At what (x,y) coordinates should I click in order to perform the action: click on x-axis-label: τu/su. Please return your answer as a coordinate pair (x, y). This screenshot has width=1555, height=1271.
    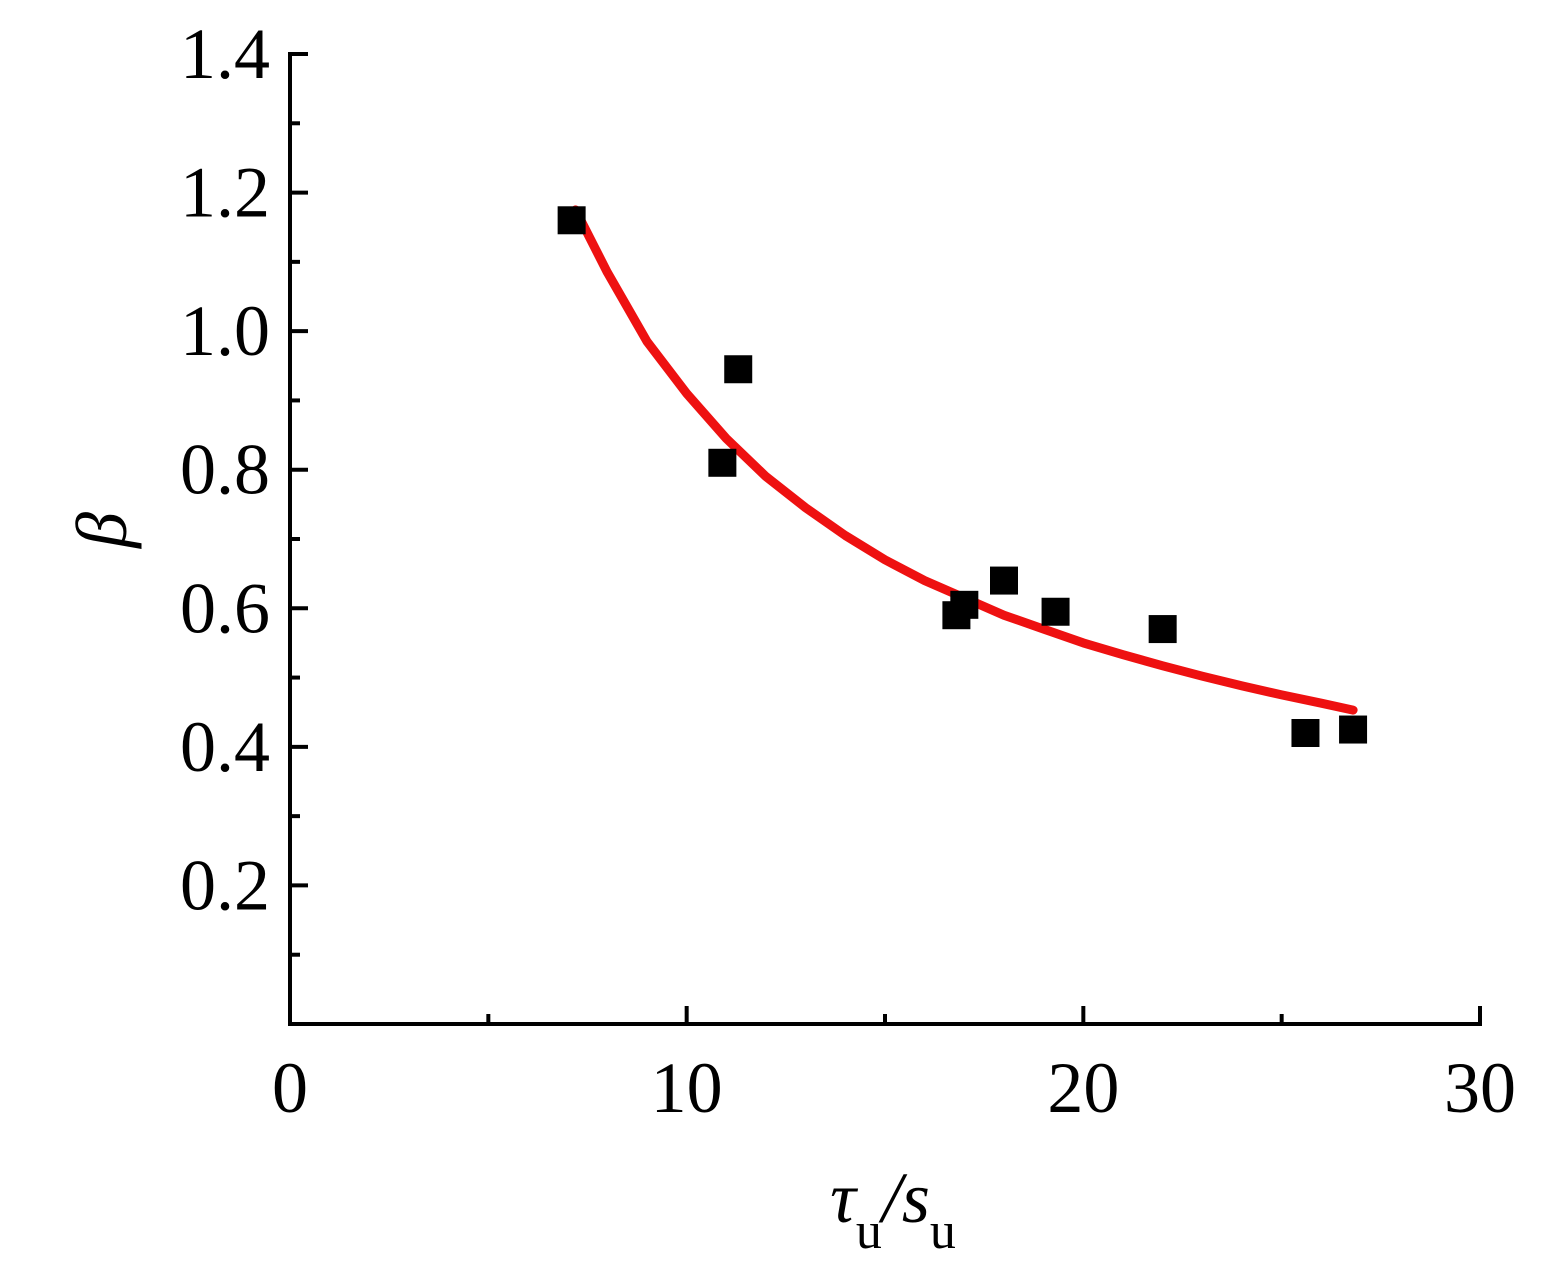
    Looking at the image, I should click on (893, 1209).